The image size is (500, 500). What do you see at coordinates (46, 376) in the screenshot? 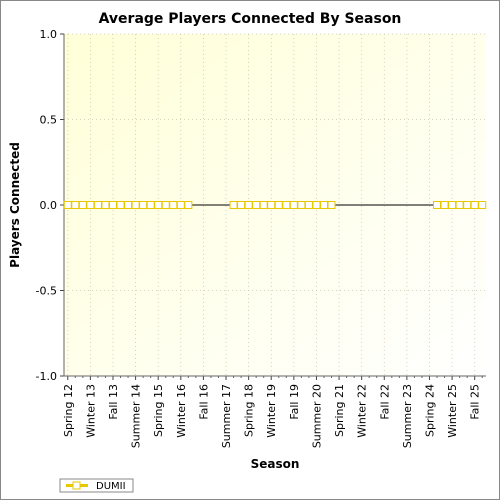
I see `y-tick-label: -1.0` at bounding box center [46, 376].